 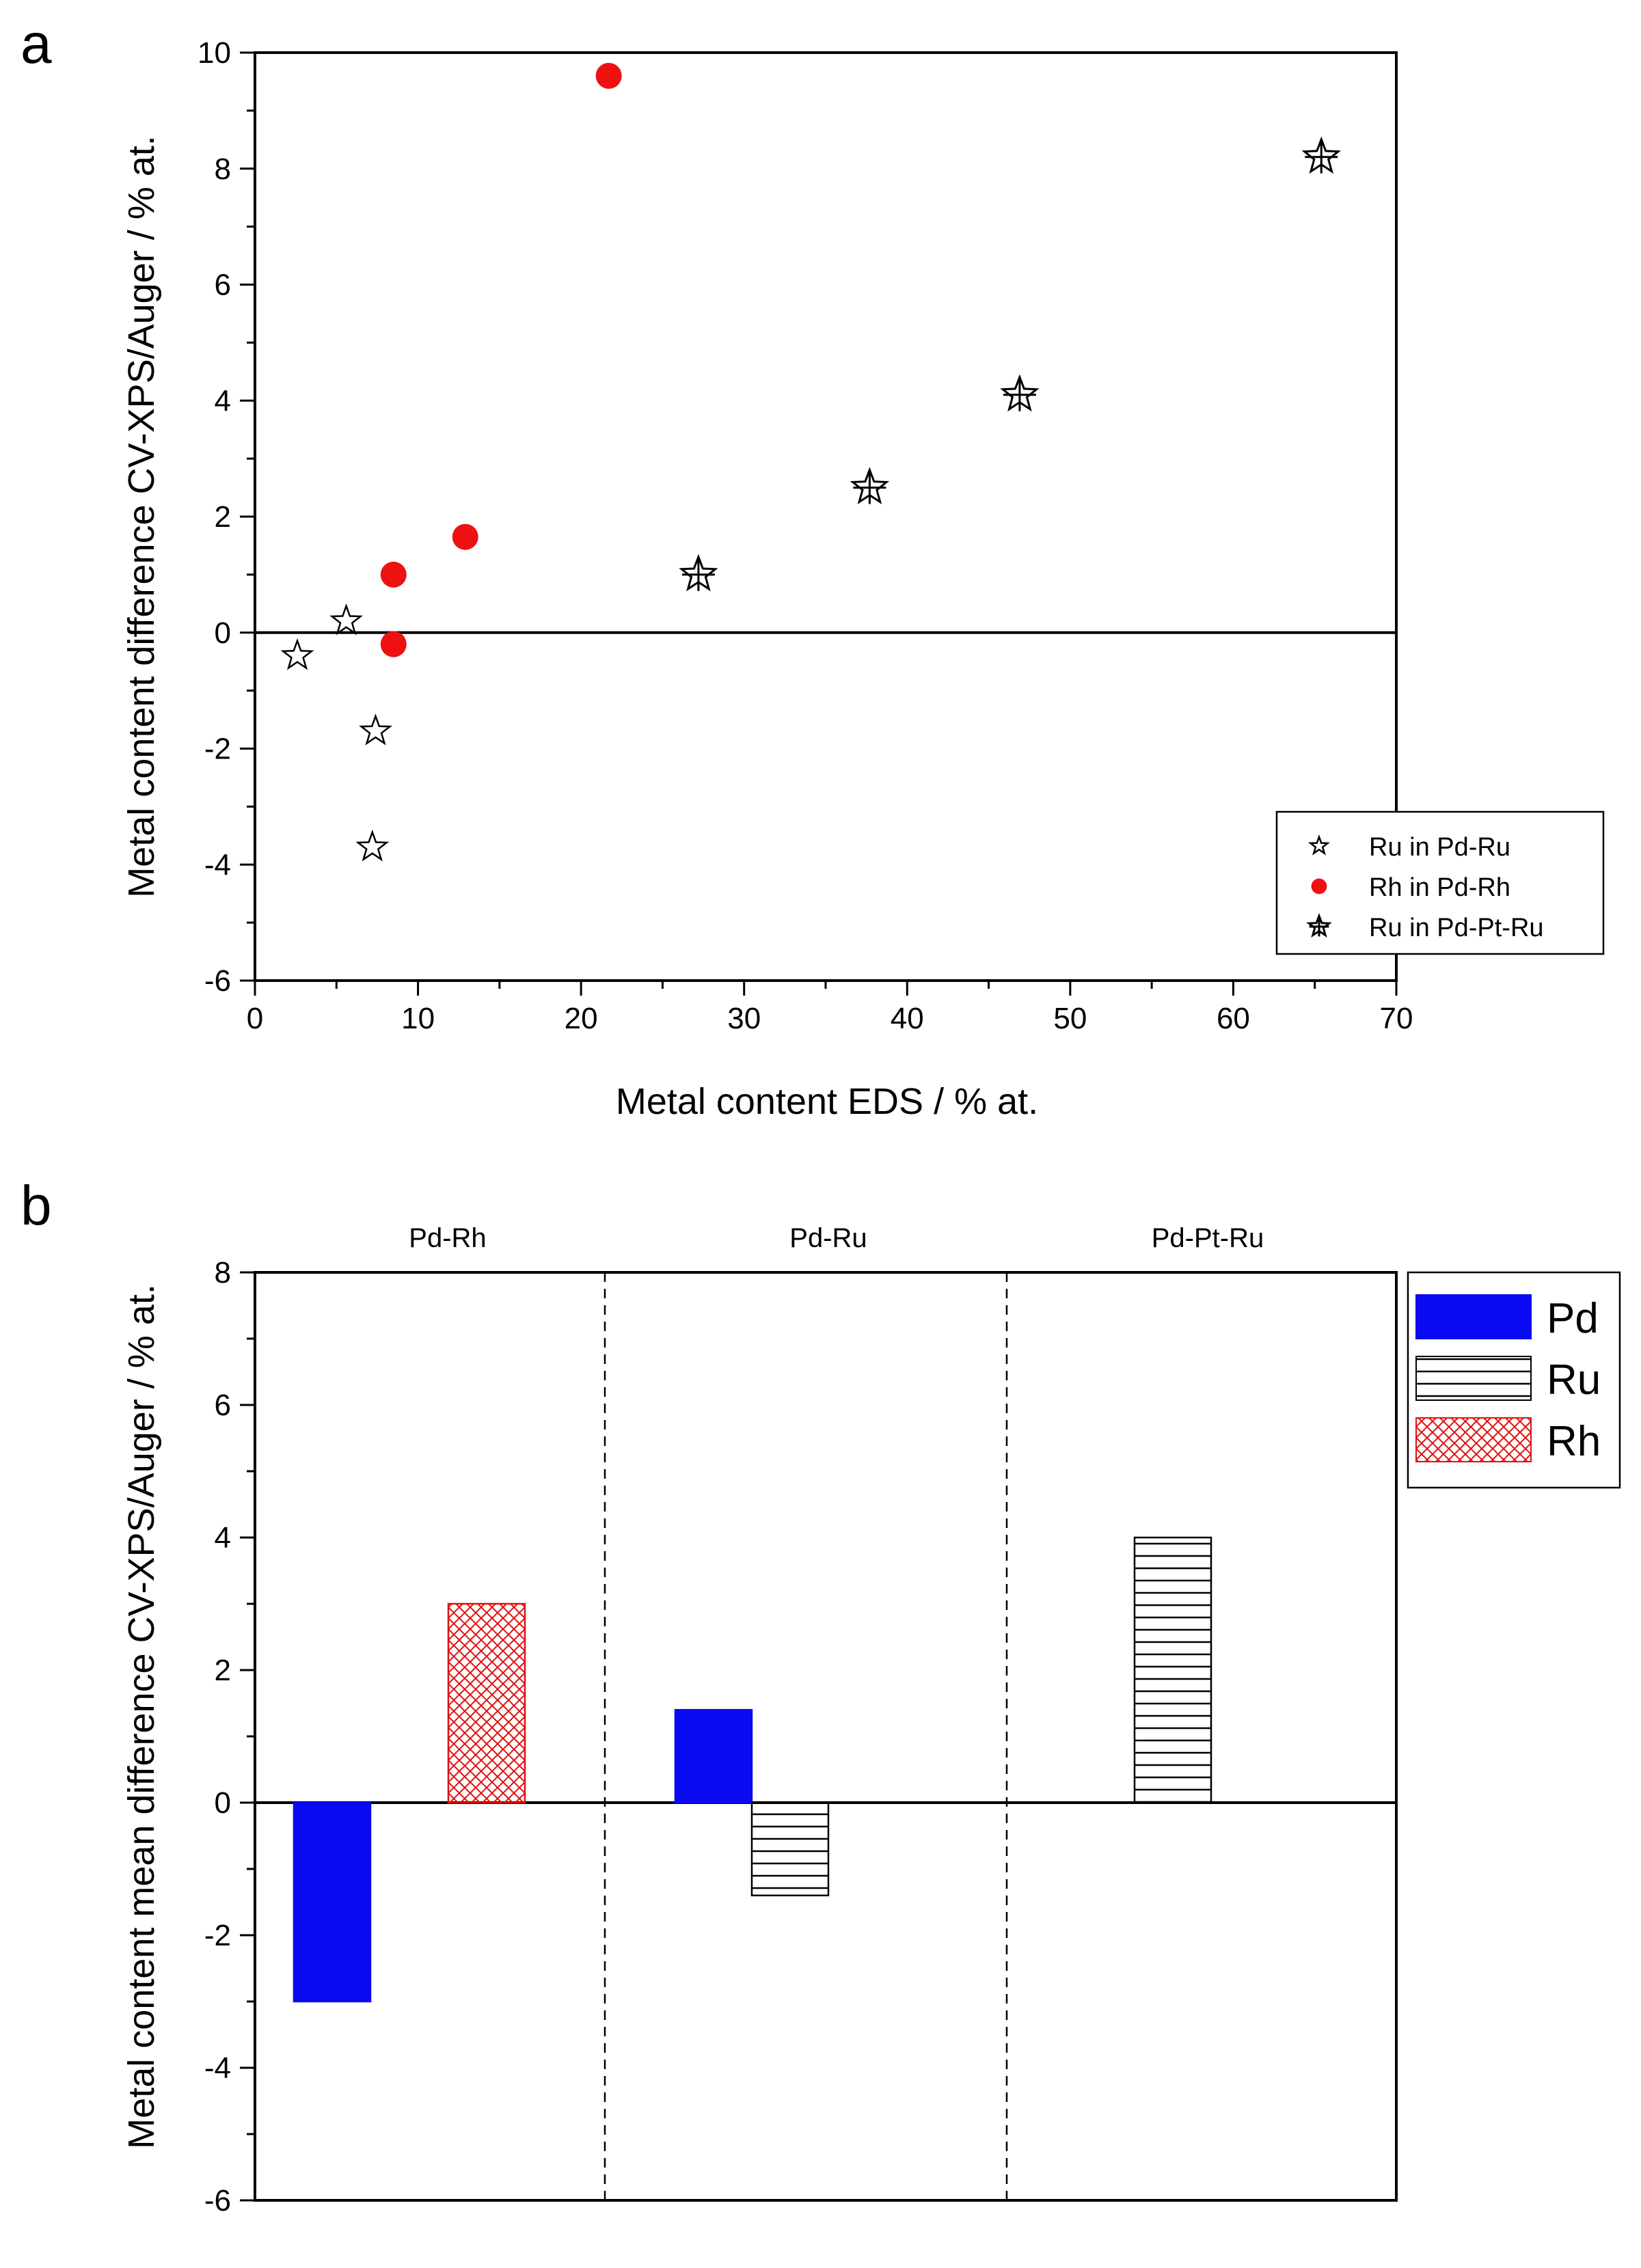 I want to click on a-y-tick-label: 6, so click(x=223, y=285).